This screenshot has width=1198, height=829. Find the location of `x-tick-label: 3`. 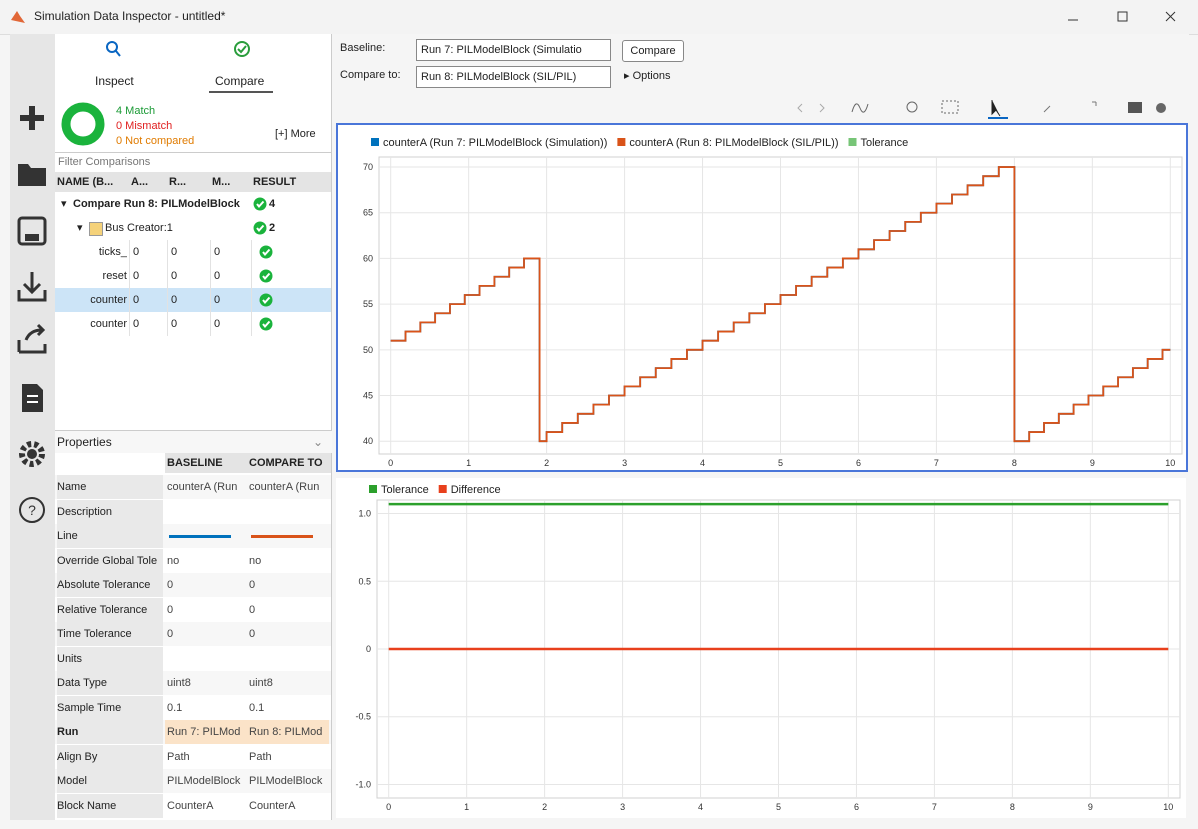

x-tick-label: 3 is located at coordinates (622, 807).